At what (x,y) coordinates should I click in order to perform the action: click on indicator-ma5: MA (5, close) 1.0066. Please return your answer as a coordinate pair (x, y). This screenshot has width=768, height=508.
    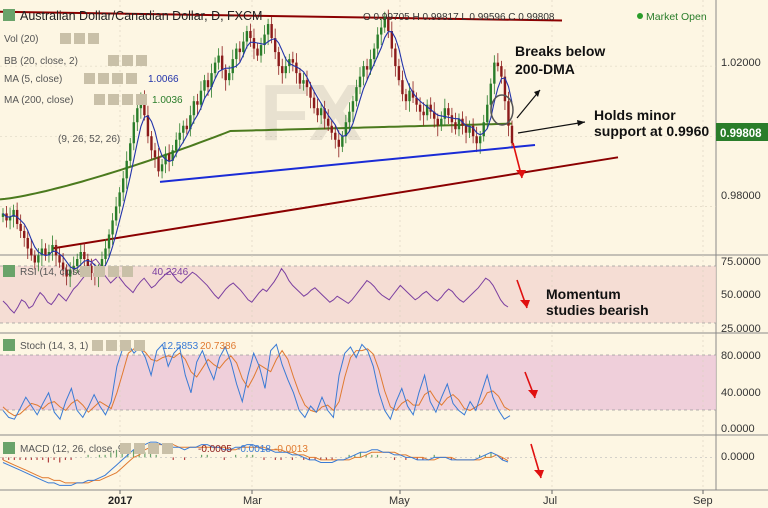
    Looking at the image, I should click on (91, 79).